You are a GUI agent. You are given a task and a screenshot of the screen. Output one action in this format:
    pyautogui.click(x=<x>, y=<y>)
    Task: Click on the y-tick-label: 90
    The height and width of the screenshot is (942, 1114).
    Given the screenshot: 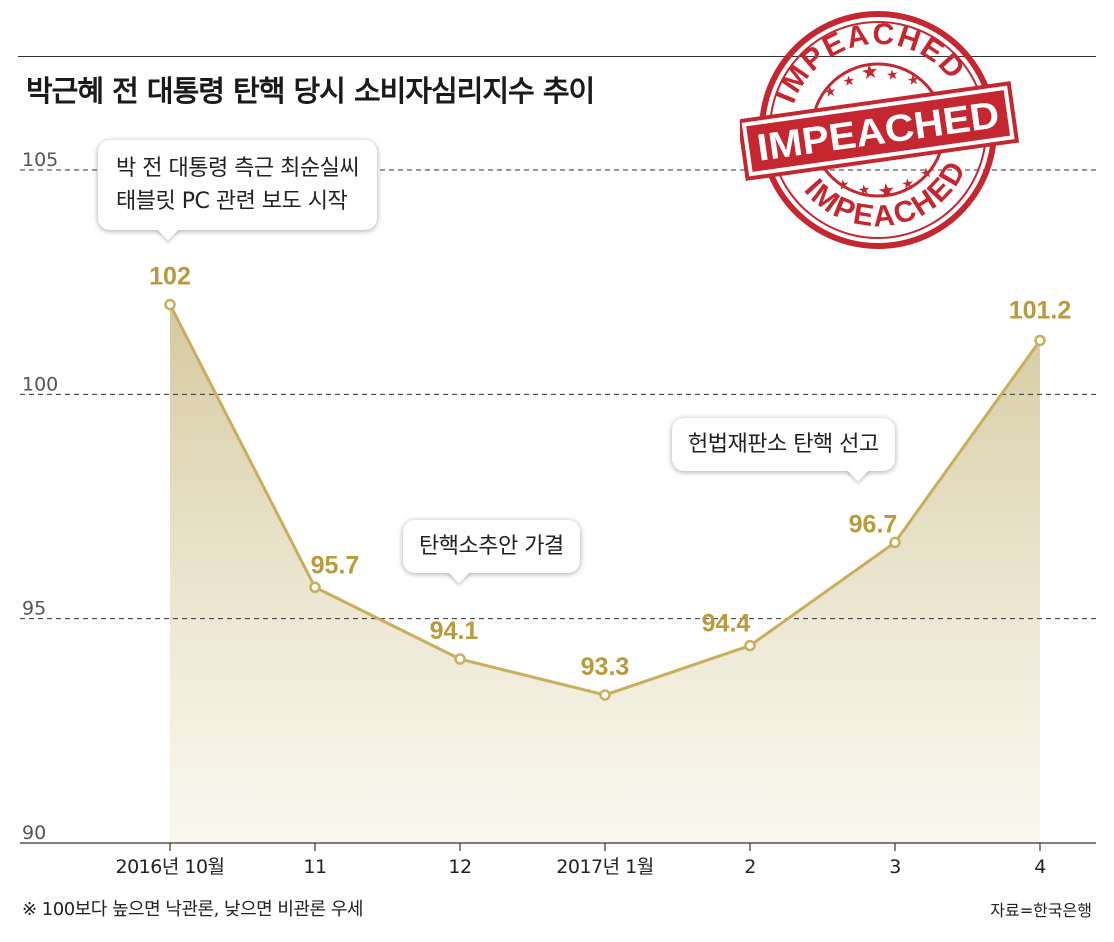 What is the action you would take?
    pyautogui.click(x=34, y=833)
    